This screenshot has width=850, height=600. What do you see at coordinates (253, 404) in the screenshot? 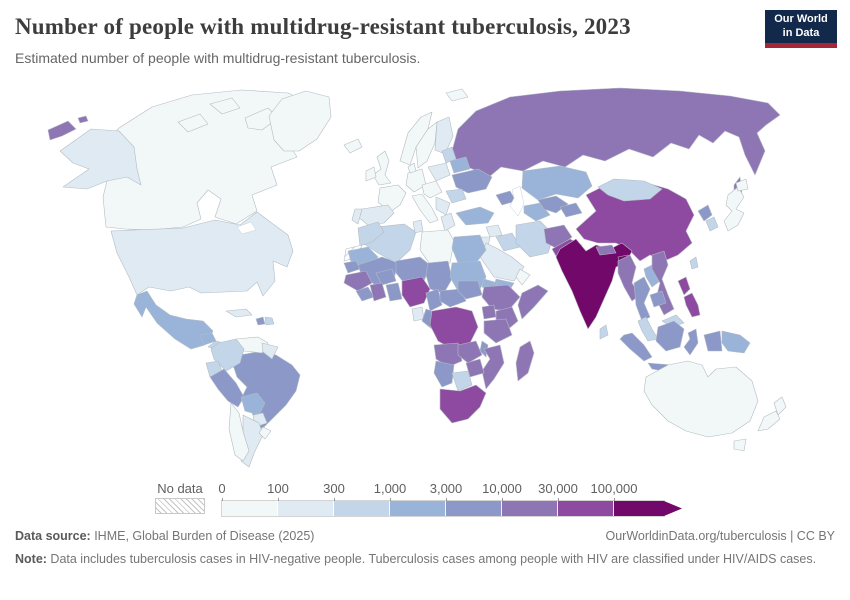
I see `country-bolivia` at bounding box center [253, 404].